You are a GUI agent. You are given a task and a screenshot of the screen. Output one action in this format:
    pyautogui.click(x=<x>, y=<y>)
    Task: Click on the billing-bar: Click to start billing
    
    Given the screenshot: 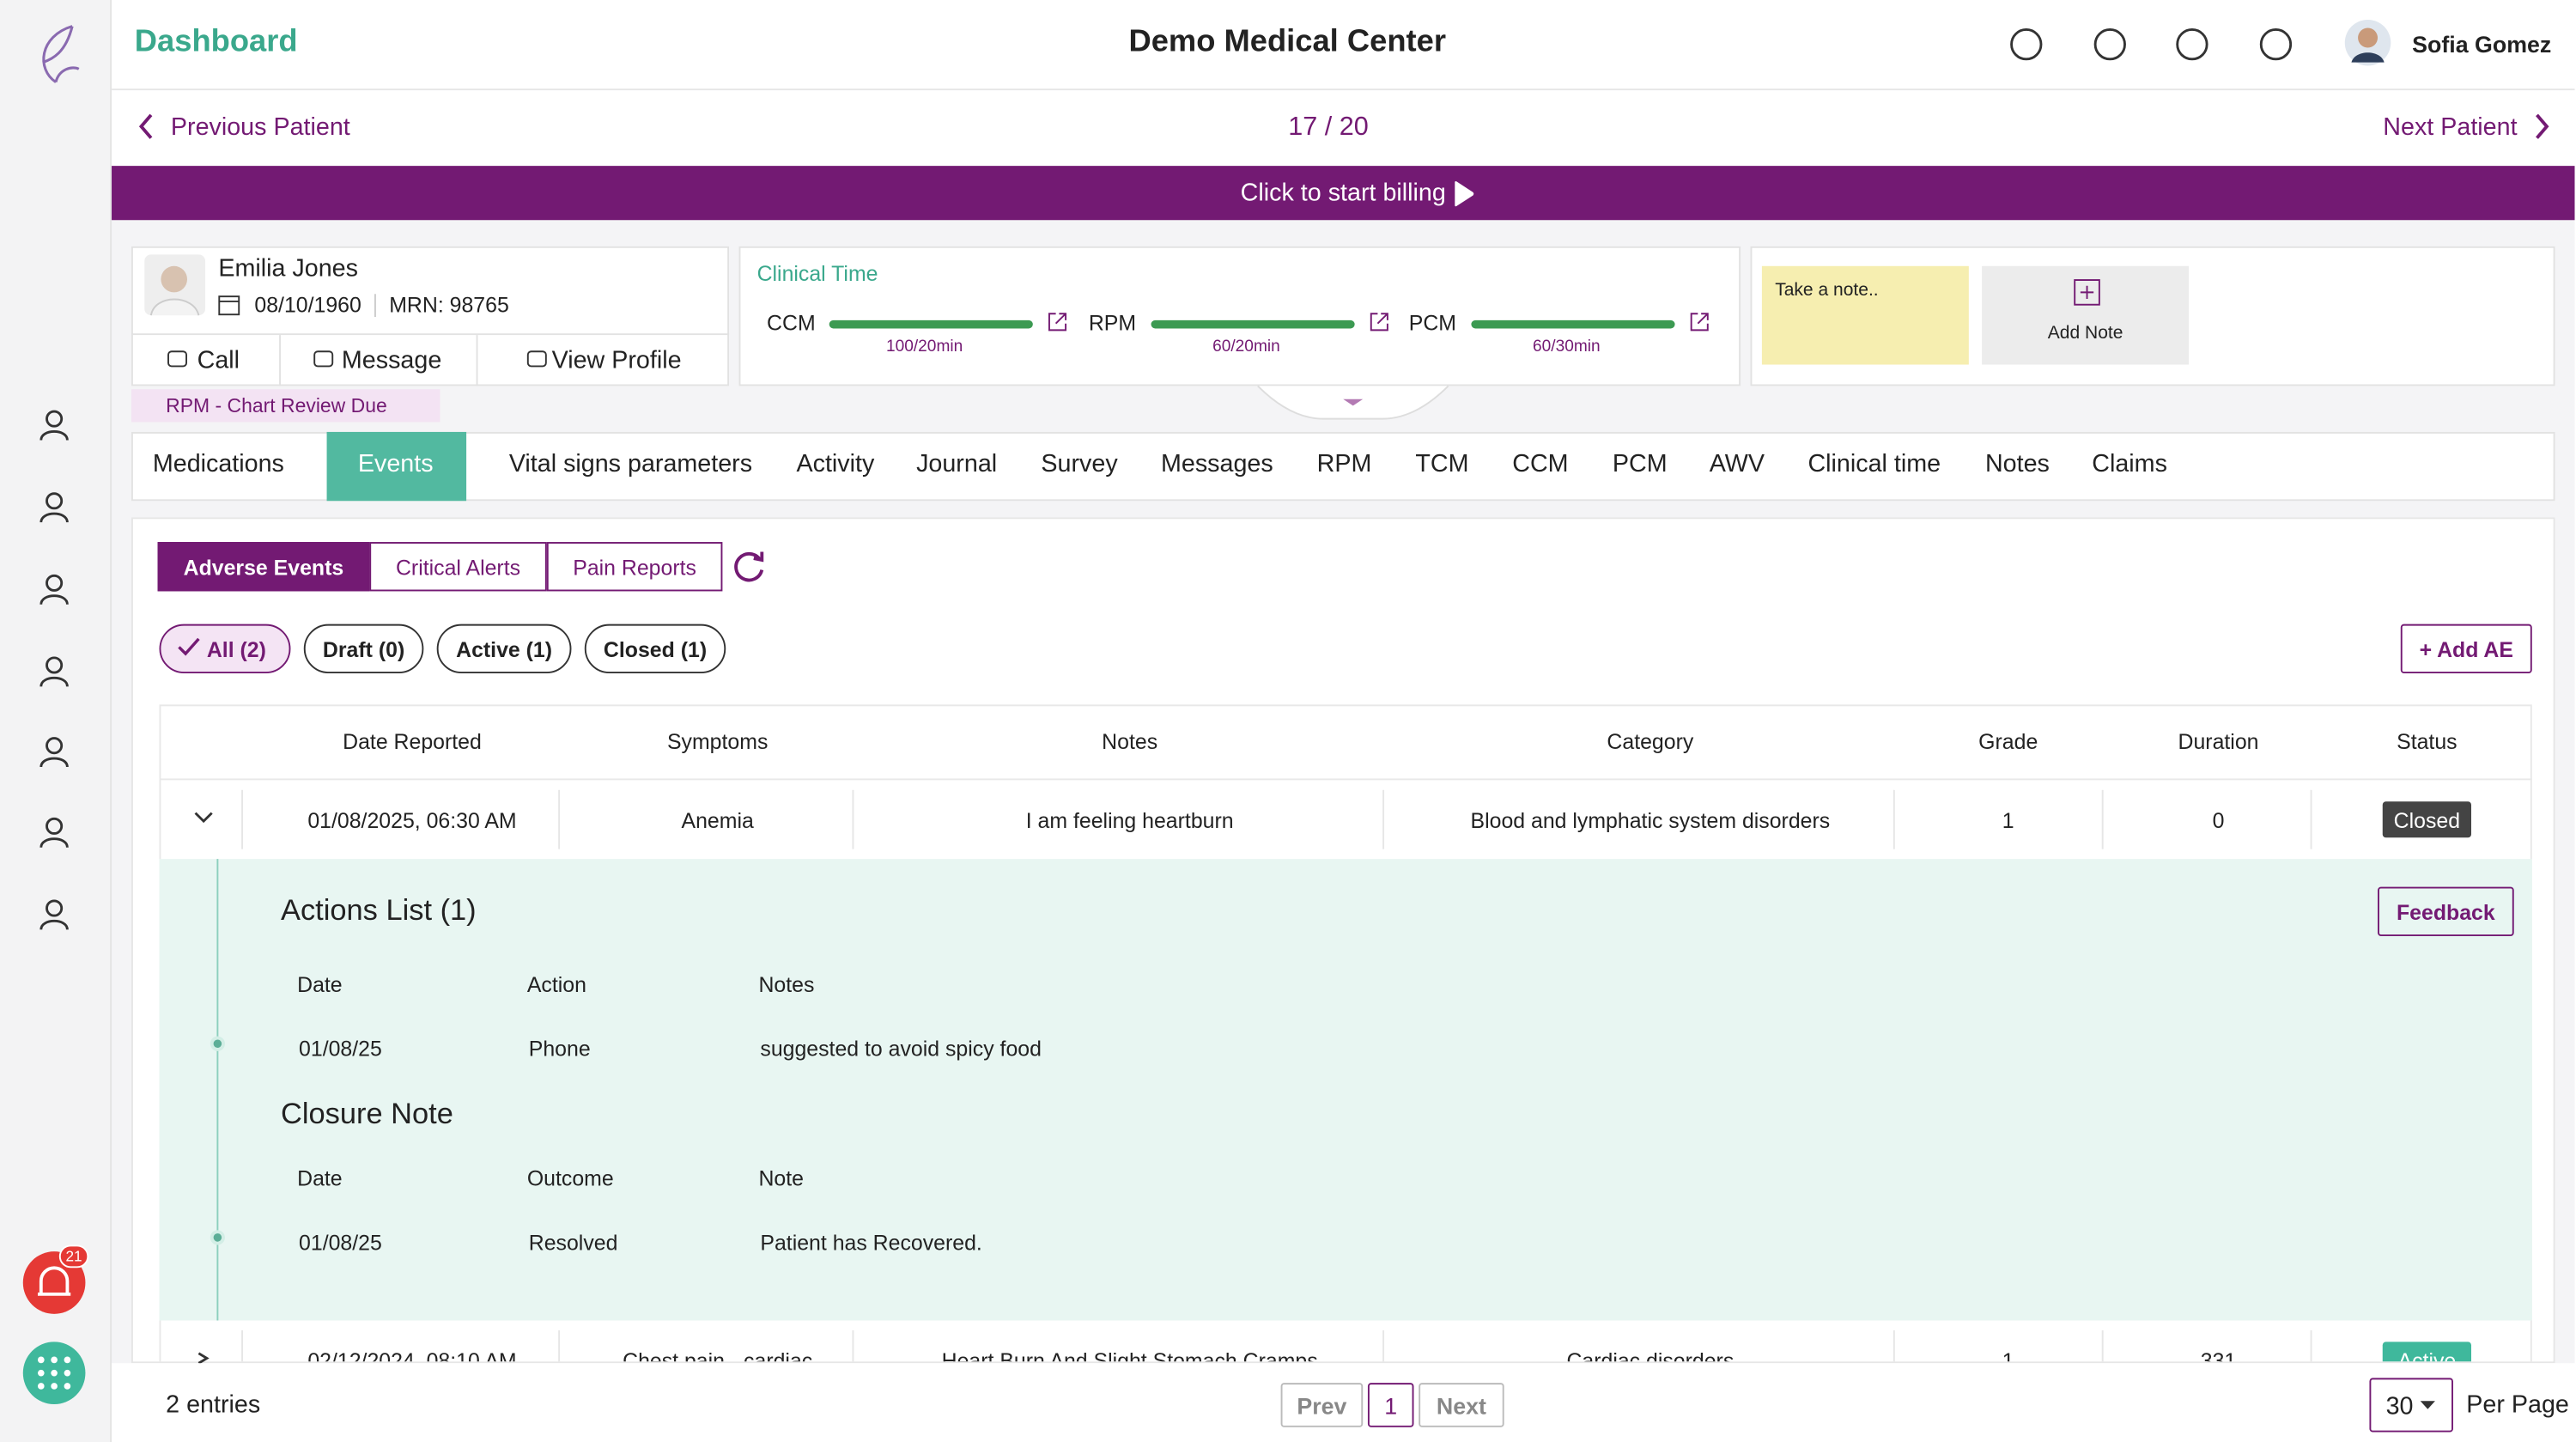 What is the action you would take?
    pyautogui.click(x=1343, y=193)
    